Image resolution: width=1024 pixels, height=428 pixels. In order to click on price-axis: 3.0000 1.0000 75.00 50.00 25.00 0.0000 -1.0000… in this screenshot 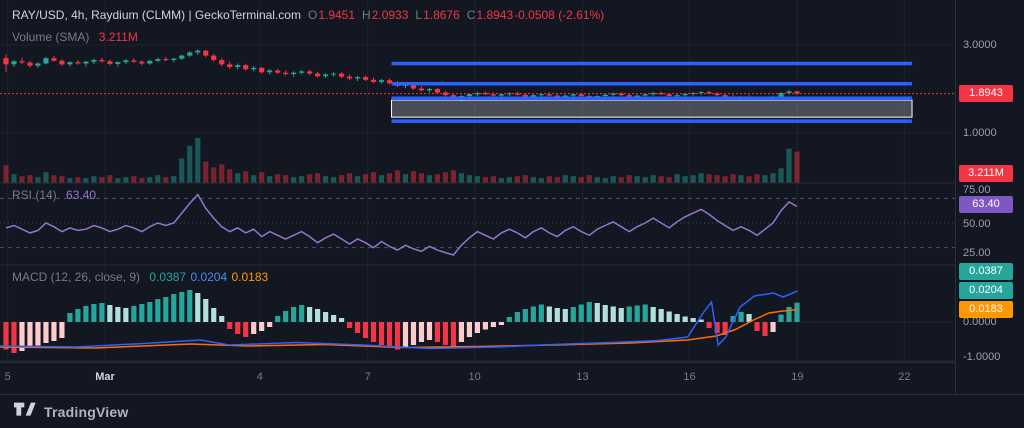, I will do `click(989, 197)`.